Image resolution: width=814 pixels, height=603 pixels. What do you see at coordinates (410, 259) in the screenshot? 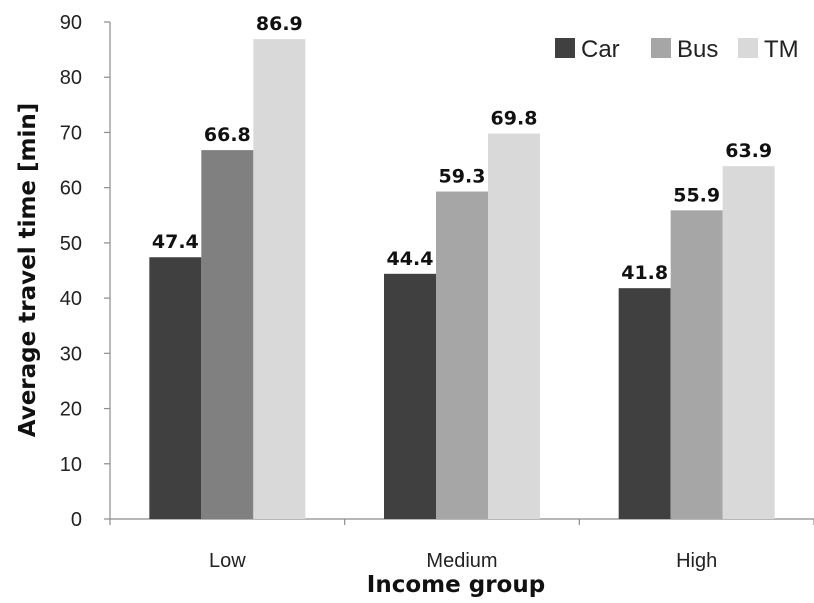
I see `data-label: 44.4` at bounding box center [410, 259].